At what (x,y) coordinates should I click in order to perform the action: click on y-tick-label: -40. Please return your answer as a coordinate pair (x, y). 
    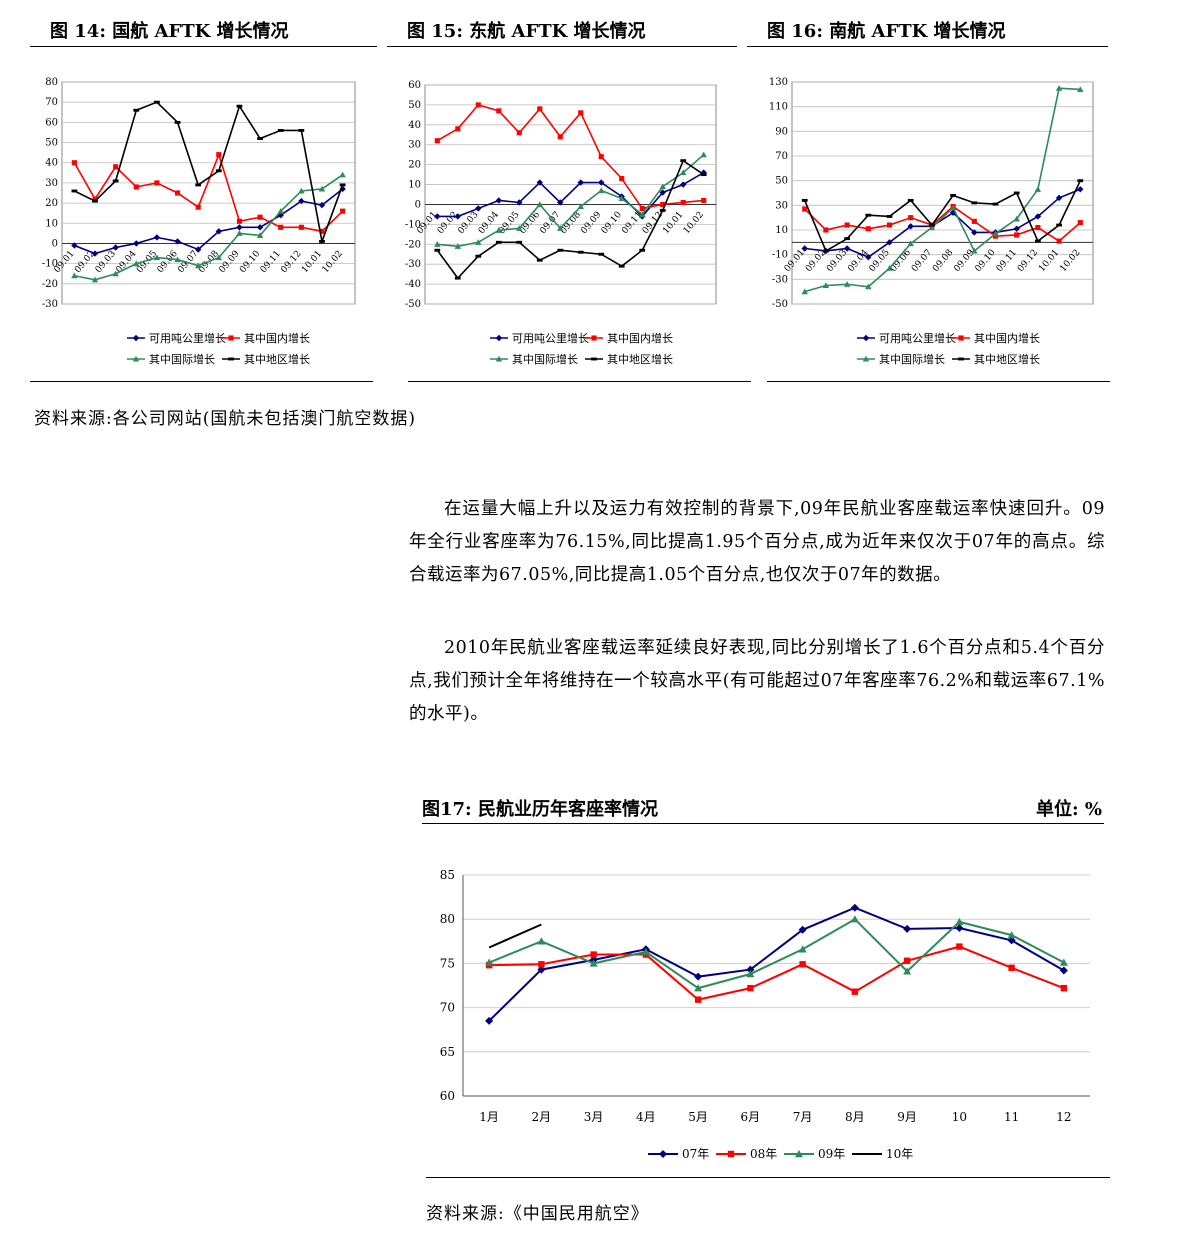
    Looking at the image, I should click on (413, 284).